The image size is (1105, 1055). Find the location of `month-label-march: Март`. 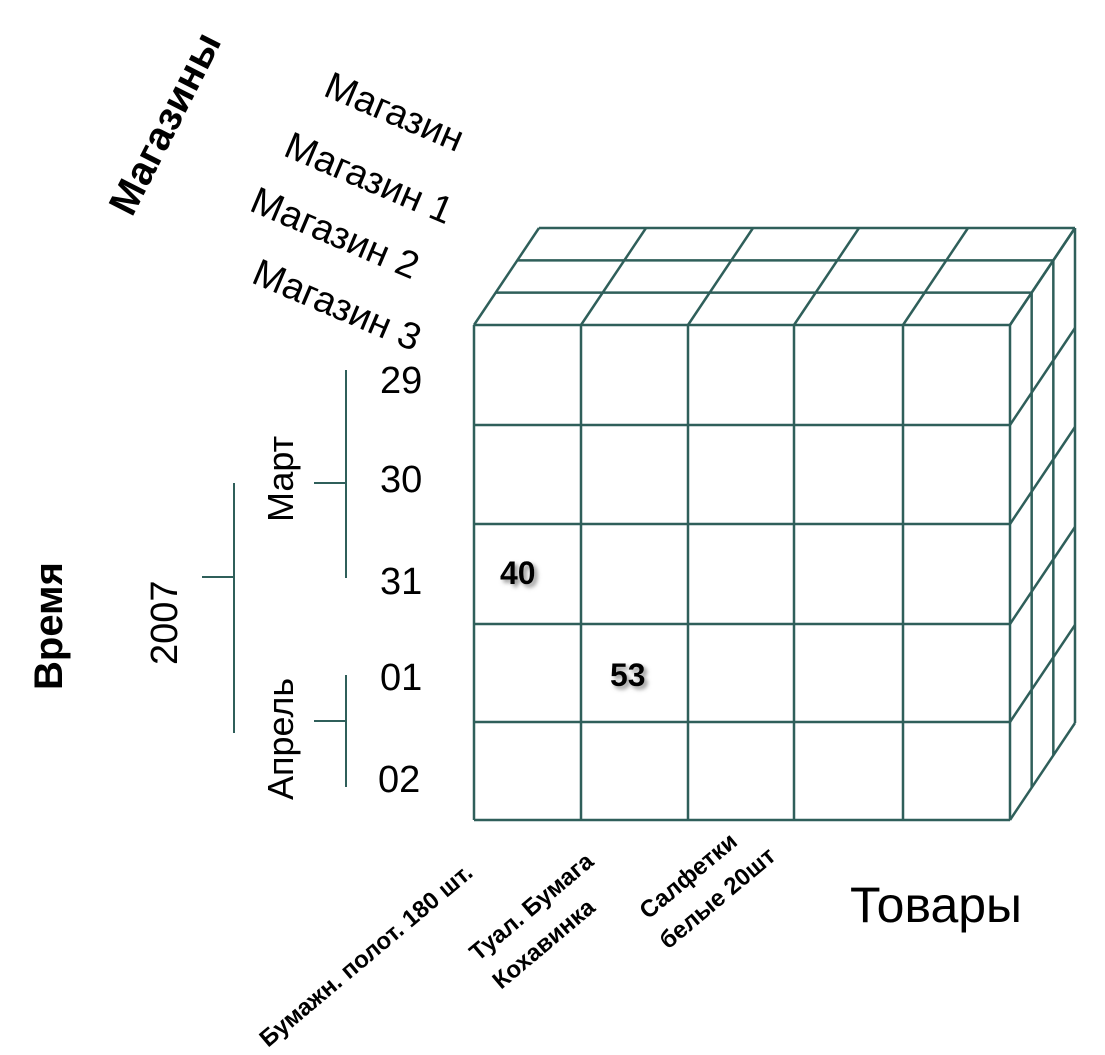

month-label-march: Март is located at coordinates (280, 479).